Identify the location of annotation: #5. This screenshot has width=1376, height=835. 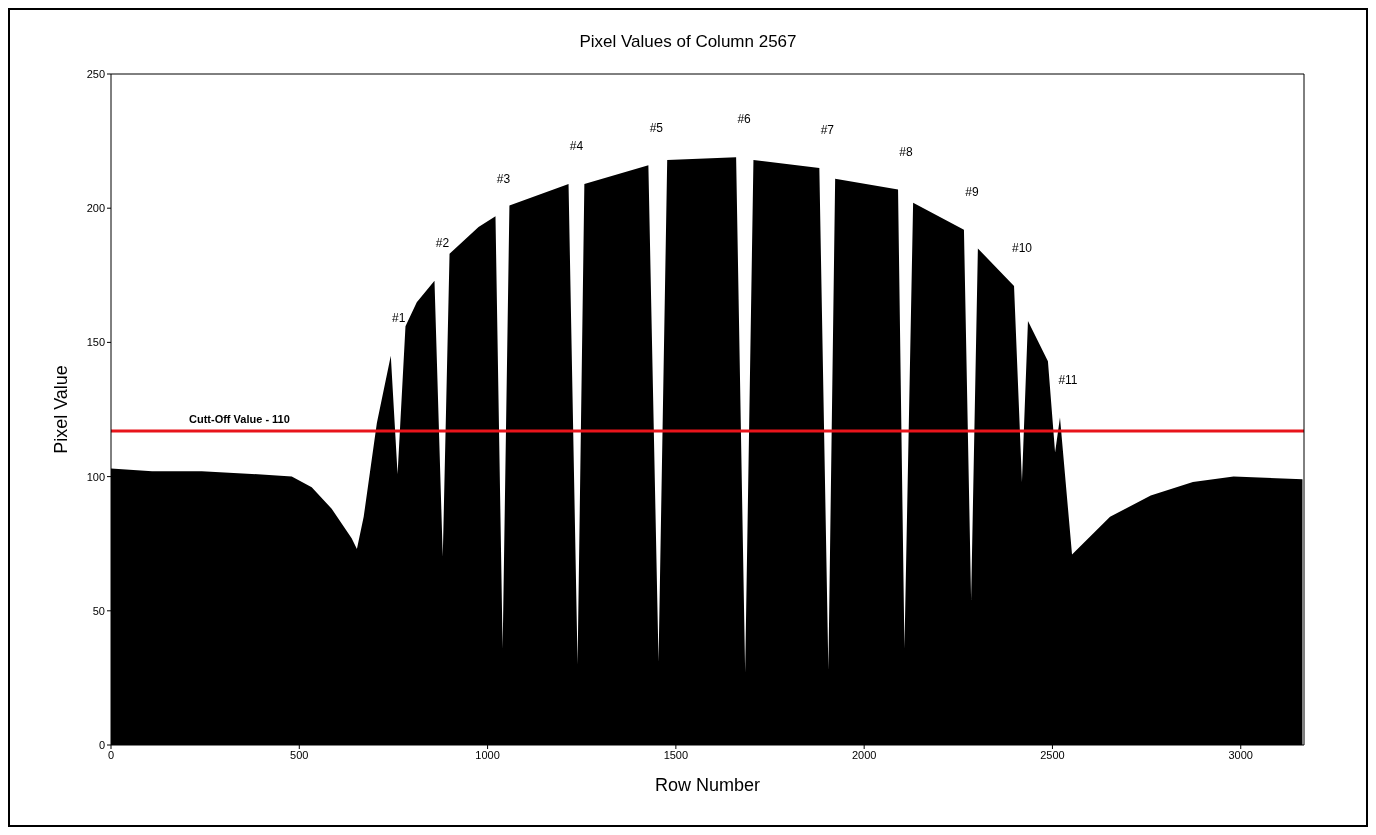
(656, 127).